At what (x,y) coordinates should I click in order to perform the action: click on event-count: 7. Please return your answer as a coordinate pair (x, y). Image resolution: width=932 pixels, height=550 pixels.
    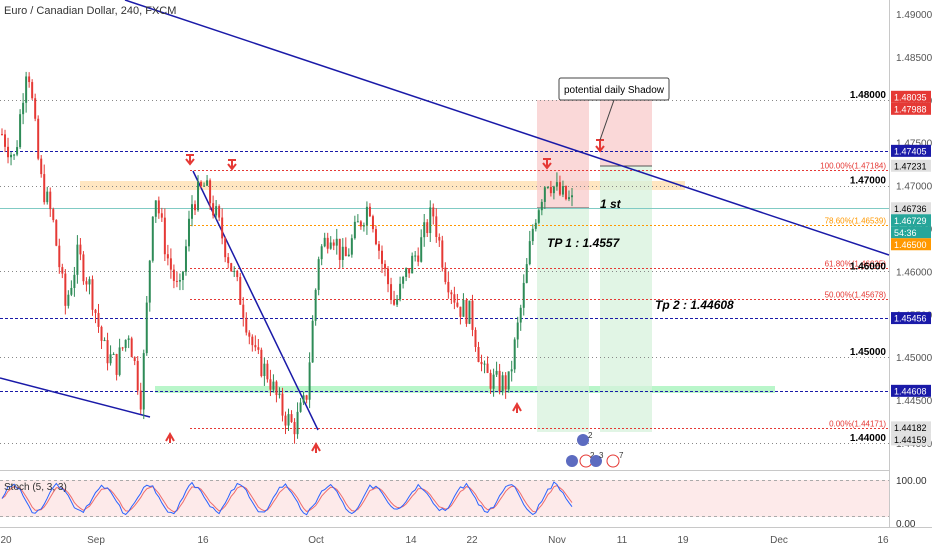
    Looking at the image, I should click on (621, 455).